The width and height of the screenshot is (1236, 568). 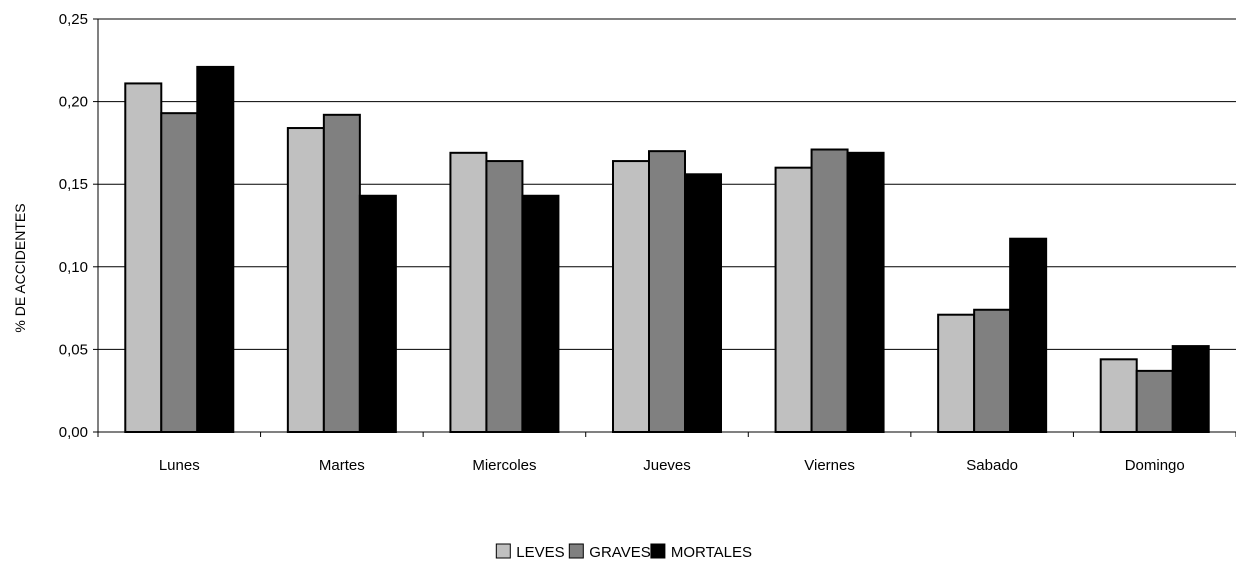 I want to click on bar-mortales-sabado, so click(x=1028, y=335).